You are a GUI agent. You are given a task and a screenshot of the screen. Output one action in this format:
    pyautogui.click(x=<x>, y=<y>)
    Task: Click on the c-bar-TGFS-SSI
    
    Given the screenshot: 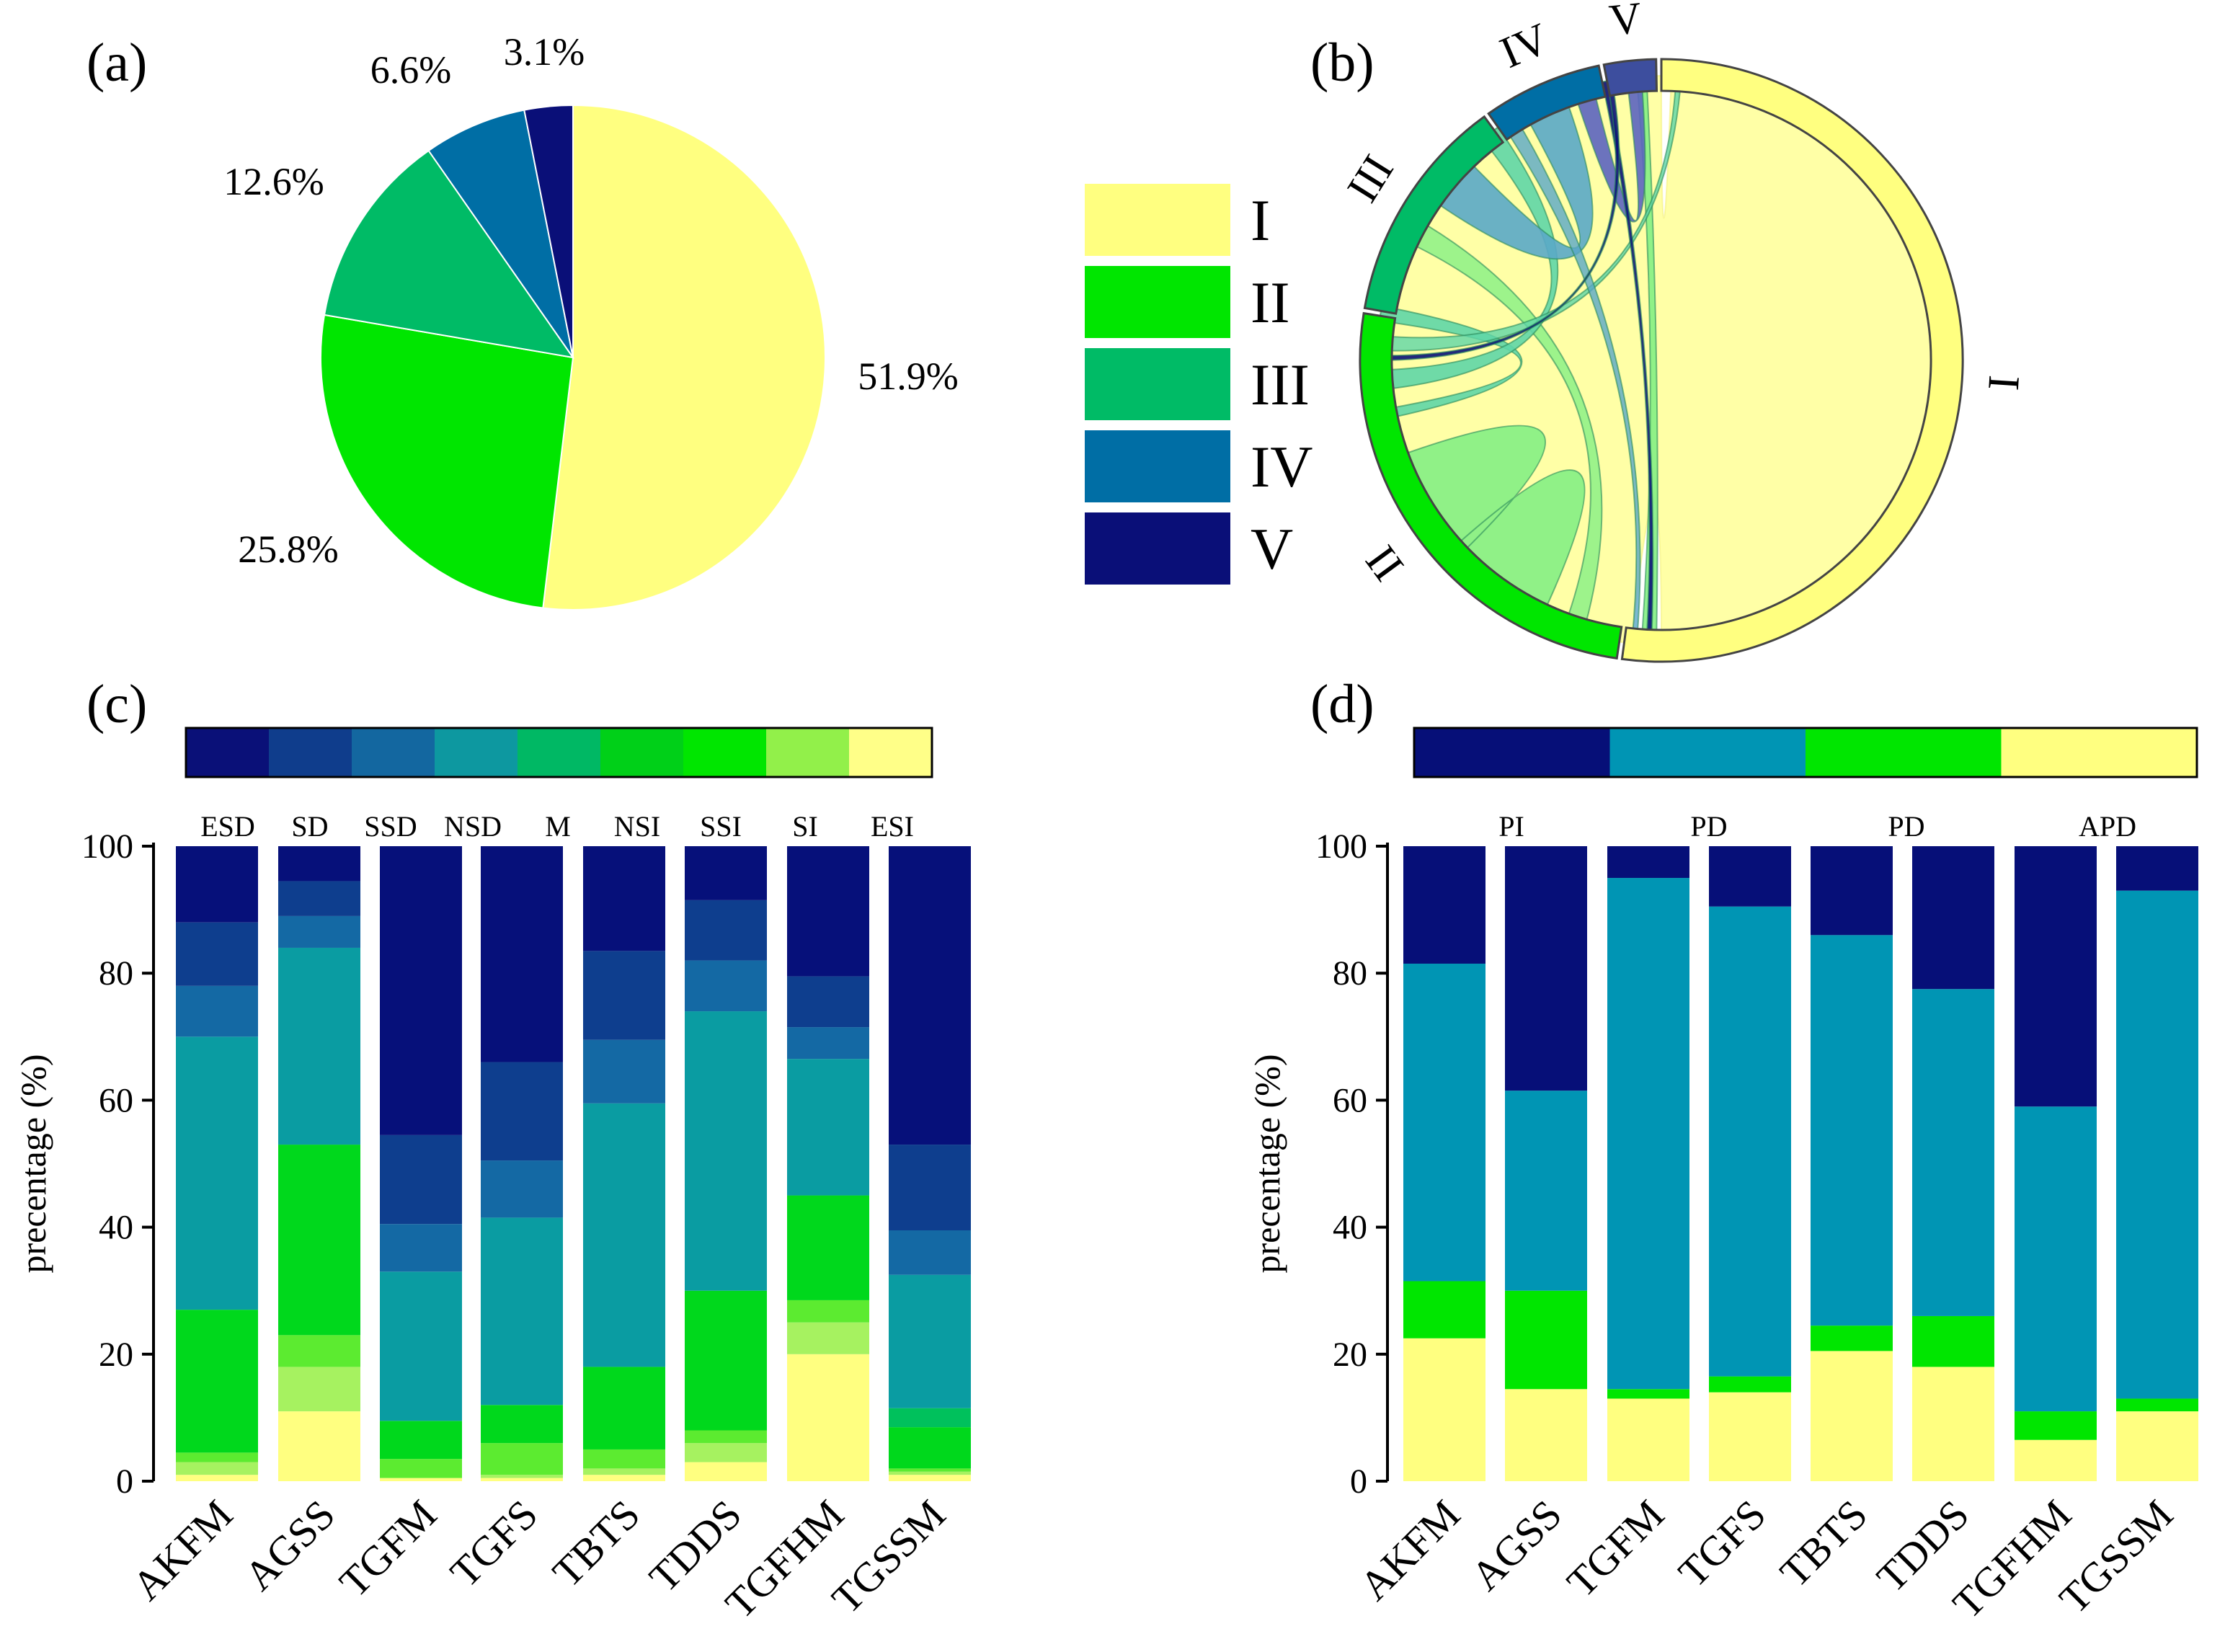 What is the action you would take?
    pyautogui.click(x=522, y=1459)
    